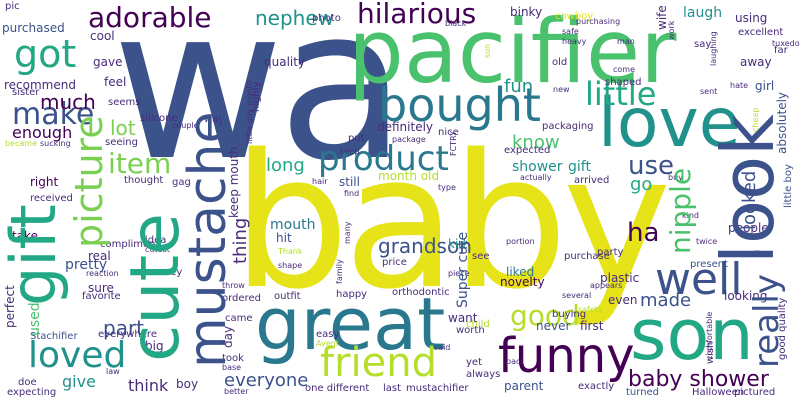 The width and height of the screenshot is (800, 400). I want to click on word-silicone: silicone, so click(159, 118).